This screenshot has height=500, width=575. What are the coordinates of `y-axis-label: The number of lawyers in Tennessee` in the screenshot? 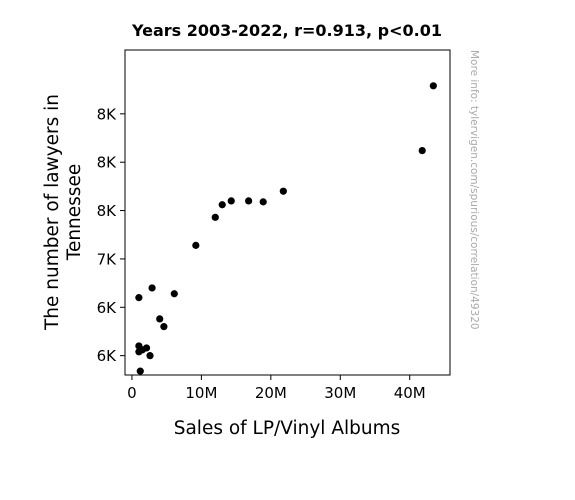 It's located at (63, 212).